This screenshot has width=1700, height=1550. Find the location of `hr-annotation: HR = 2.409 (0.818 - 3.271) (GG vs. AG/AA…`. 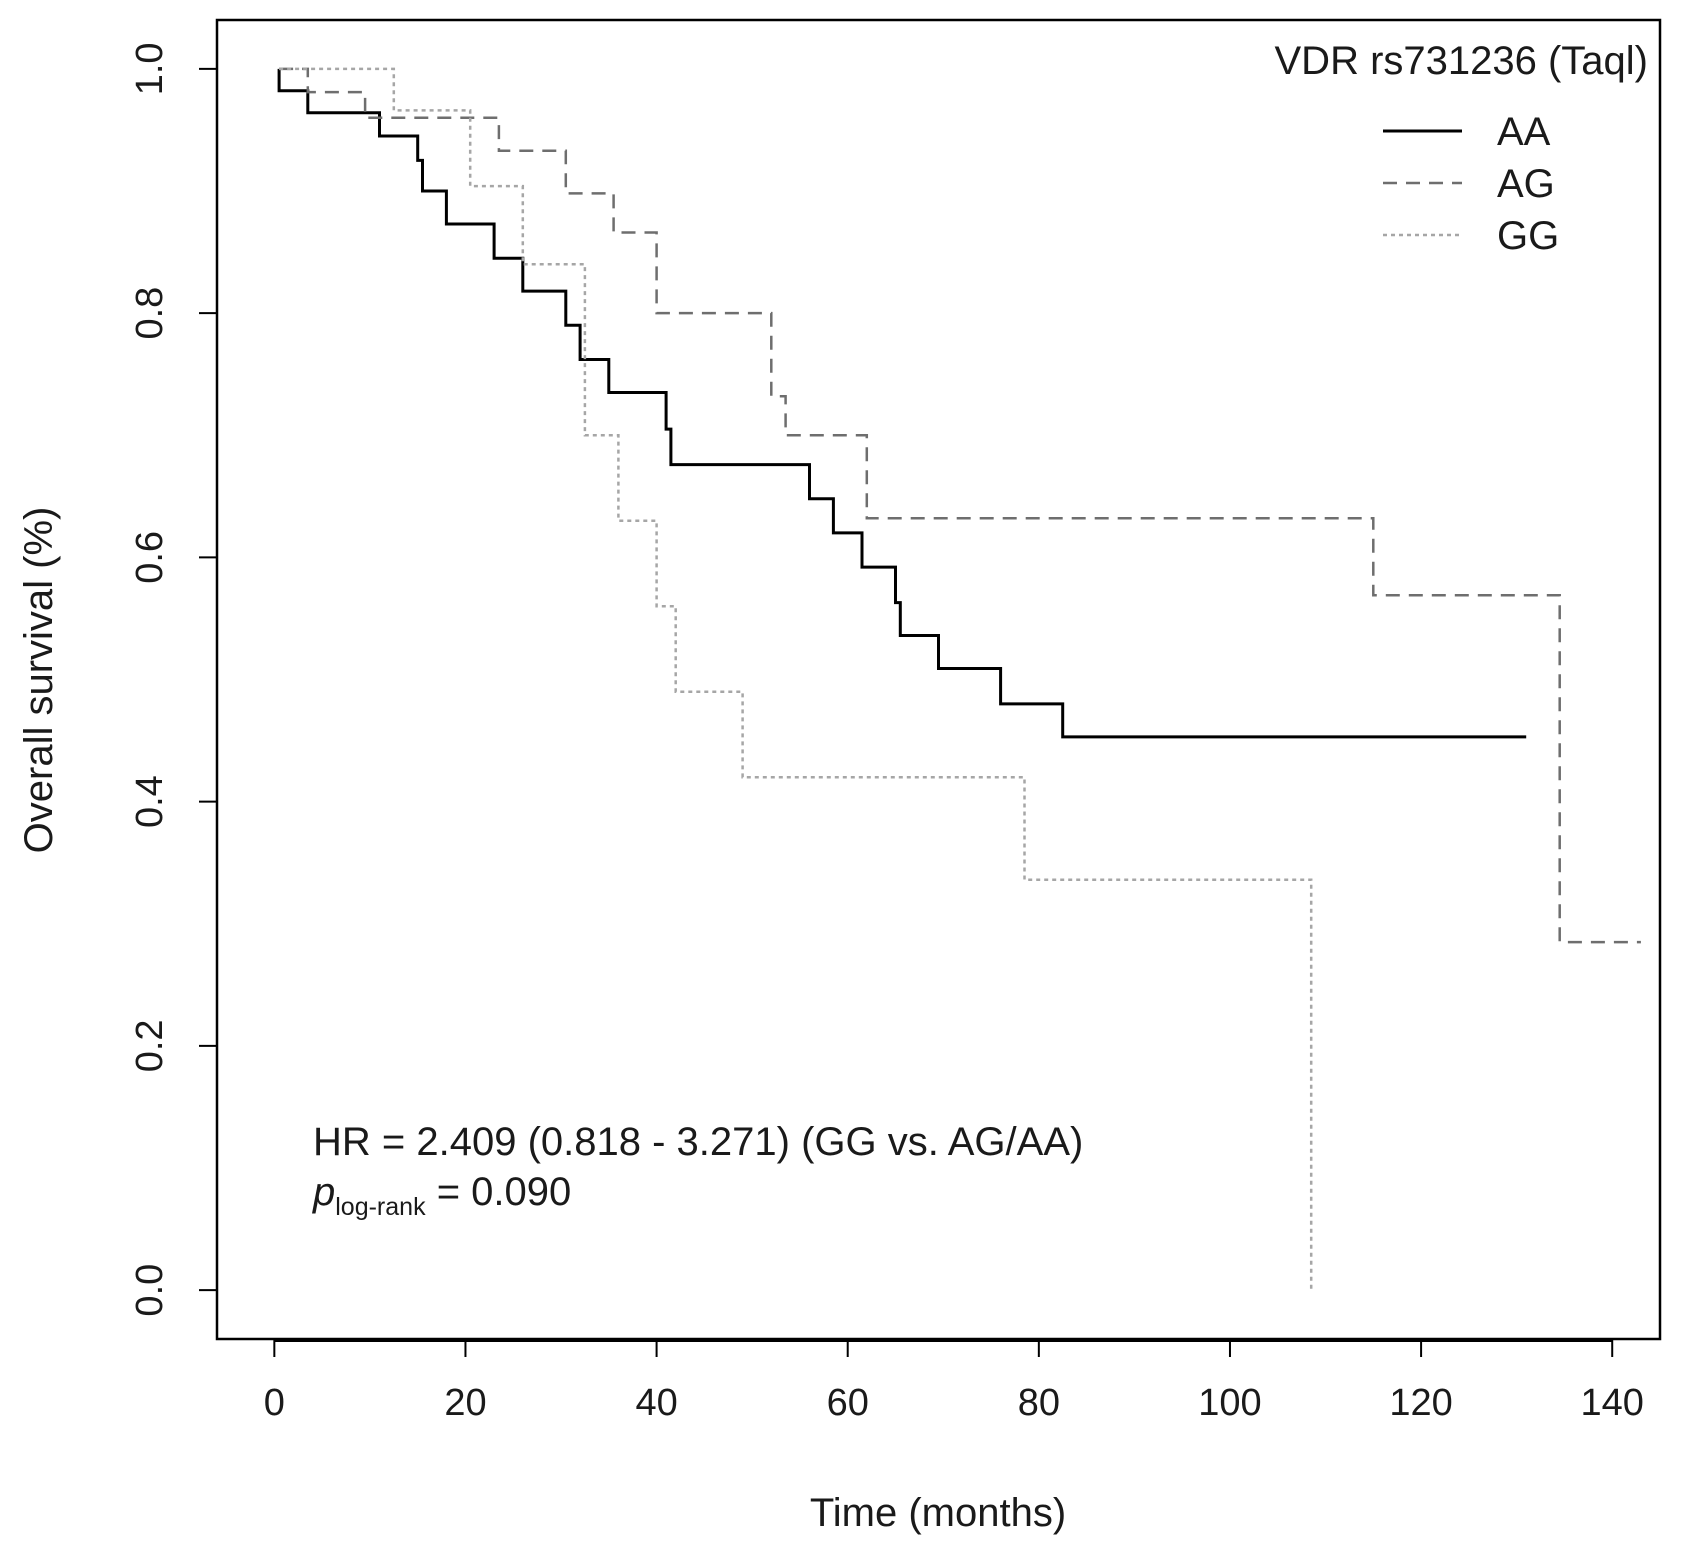

hr-annotation: HR = 2.409 (0.818 - 3.271) (GG vs. AG/AA… is located at coordinates (697, 1170).